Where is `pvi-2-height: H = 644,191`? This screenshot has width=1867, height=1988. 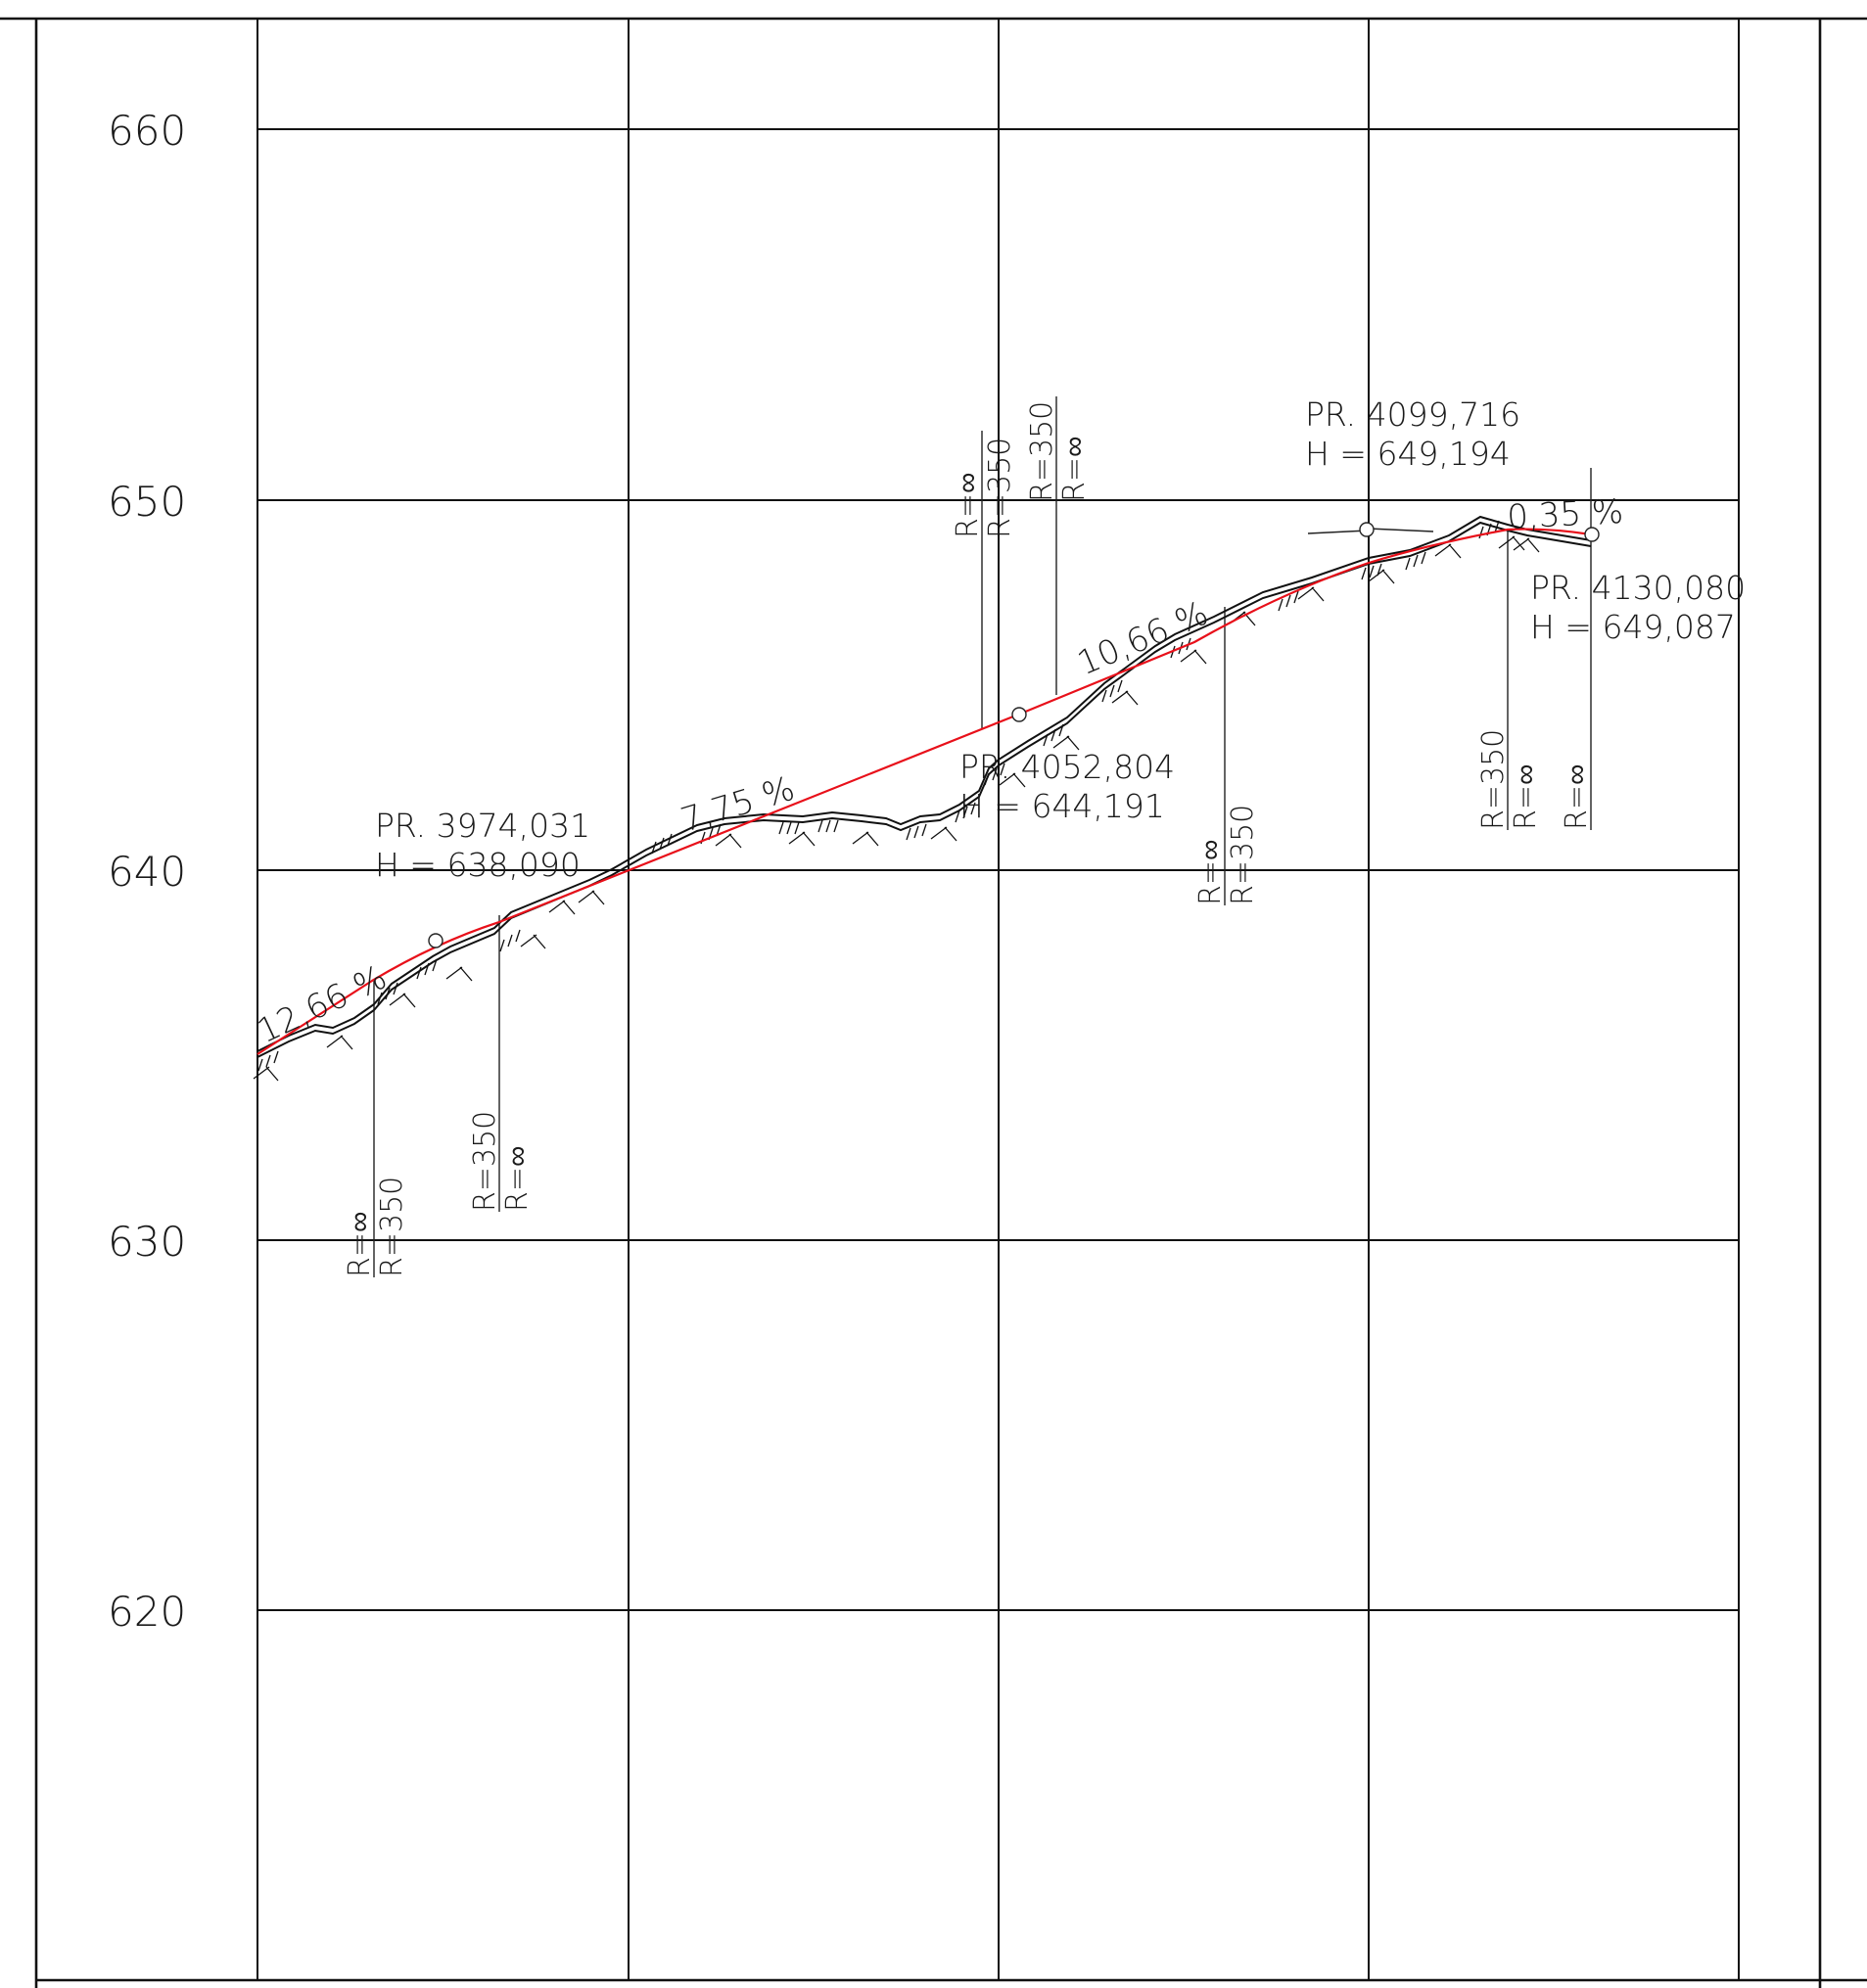 pvi-2-height: H = 644,191 is located at coordinates (1062, 806).